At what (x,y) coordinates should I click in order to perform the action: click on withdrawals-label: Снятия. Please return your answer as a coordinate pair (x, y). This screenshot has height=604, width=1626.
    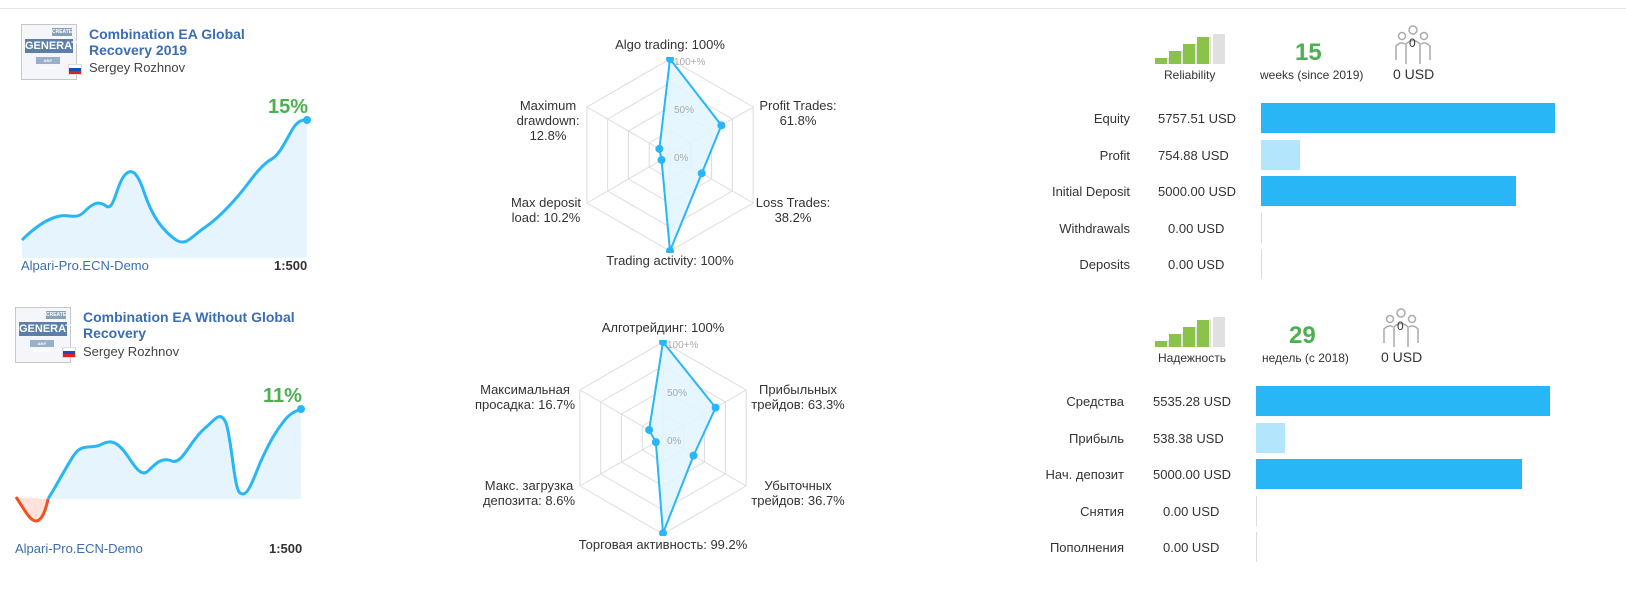
    Looking at the image, I should click on (1102, 511).